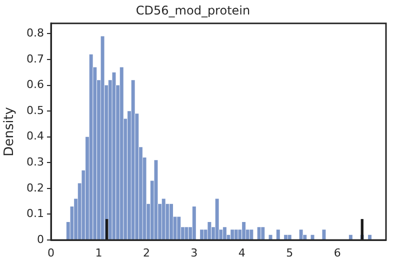 The image size is (393, 267). I want to click on chart-title: CD56_mod_protein, so click(193, 10).